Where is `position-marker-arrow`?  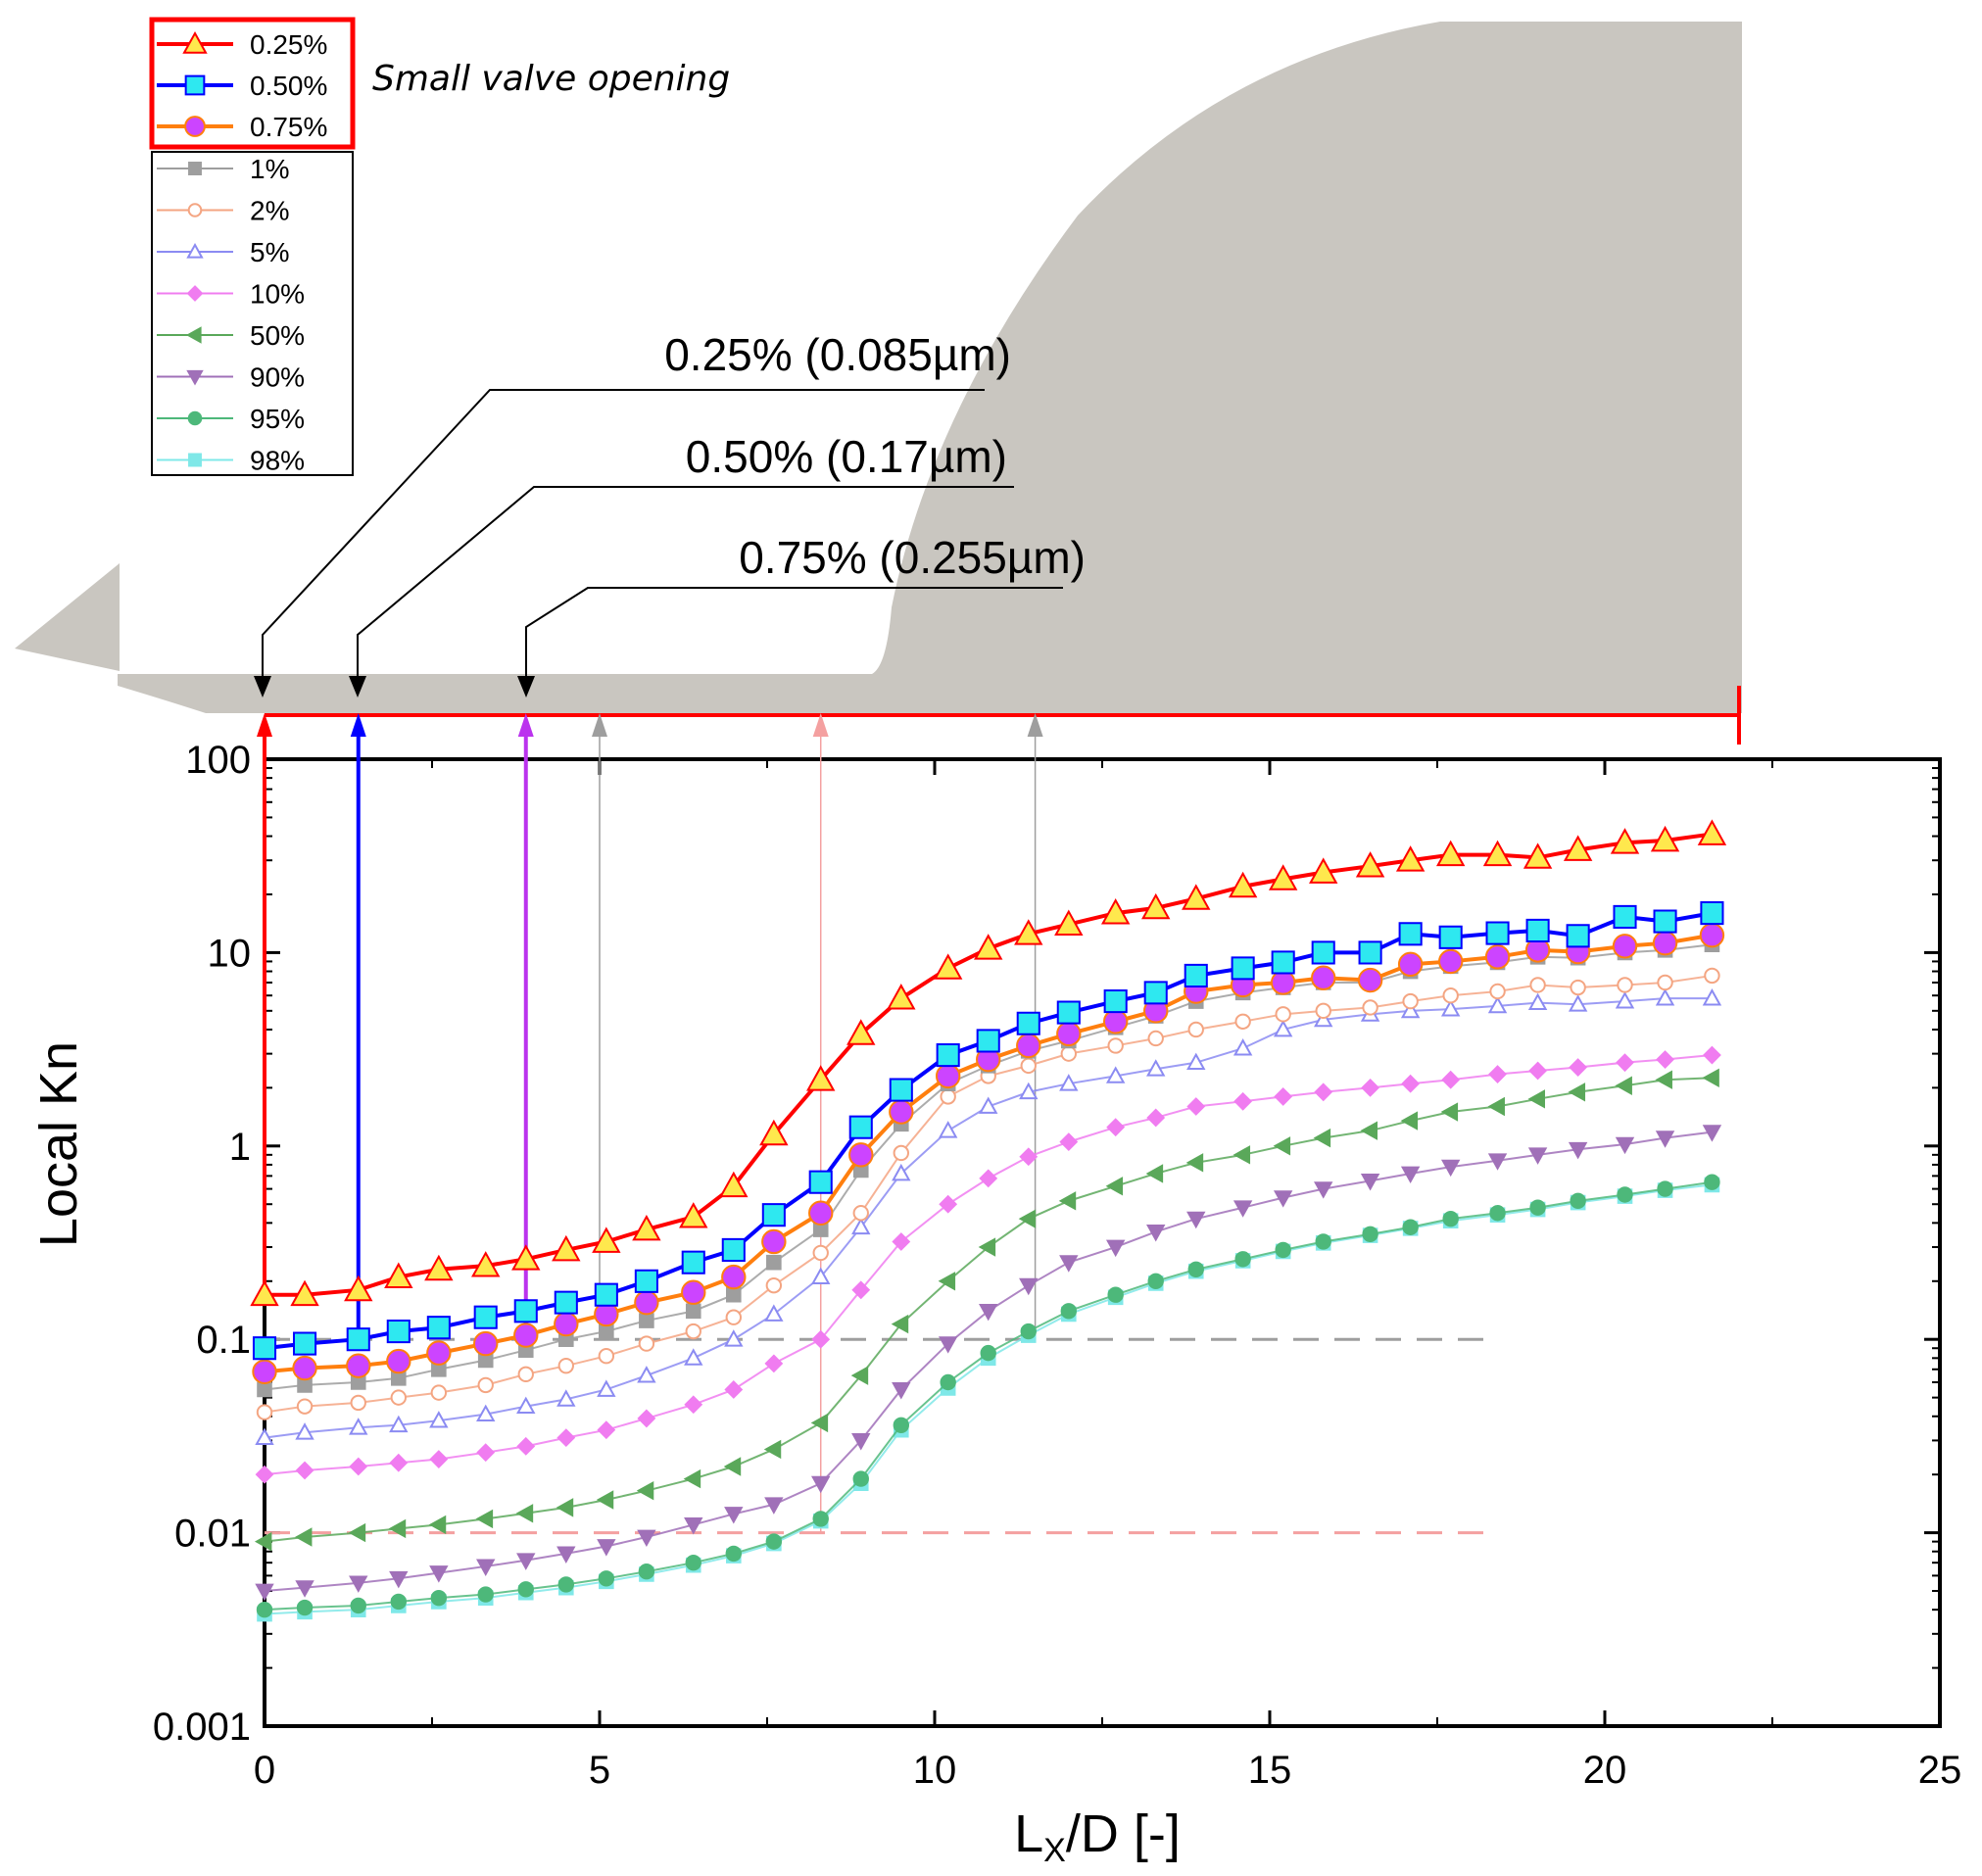
position-marker-arrow is located at coordinates (358, 725).